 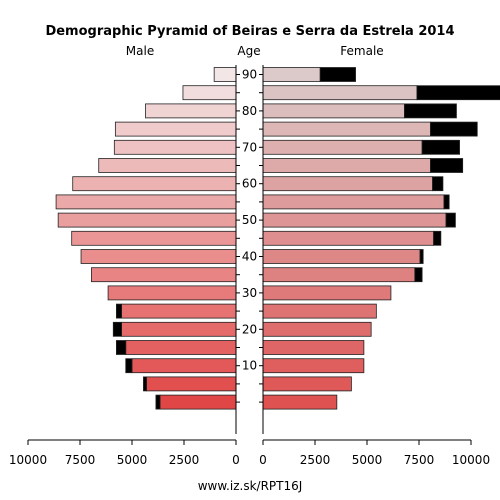 What do you see at coordinates (249, 147) in the screenshot?
I see `age-label: 70` at bounding box center [249, 147].